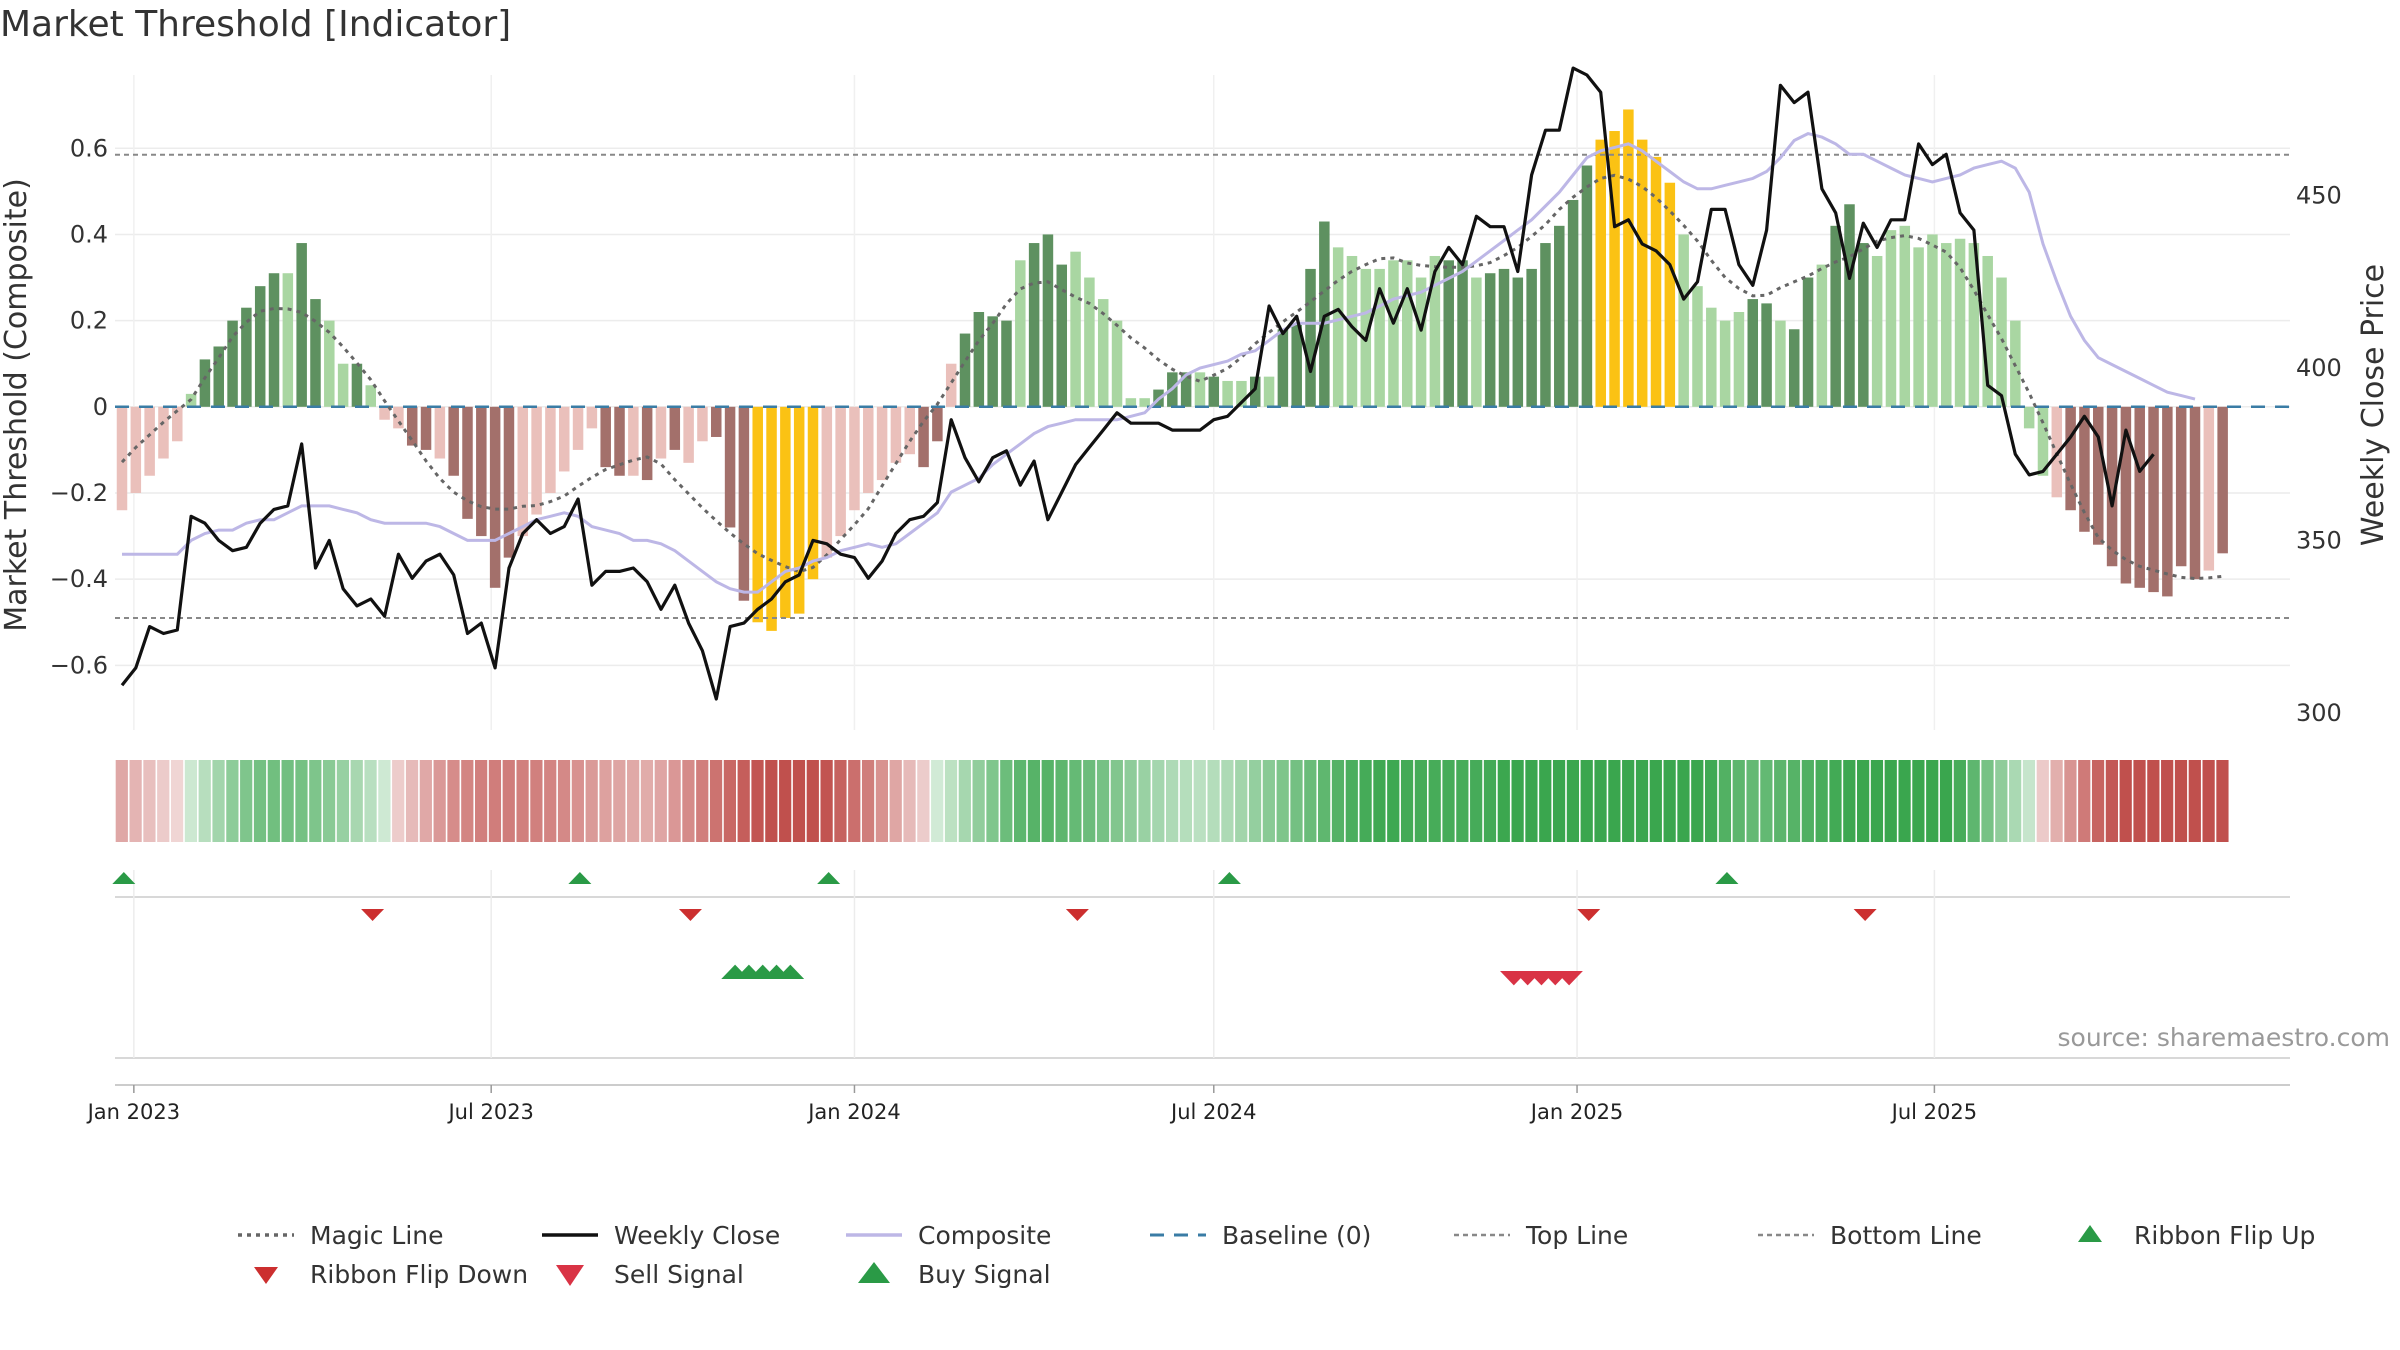  I want to click on y-left-tick-label: 0.4, so click(89, 234).